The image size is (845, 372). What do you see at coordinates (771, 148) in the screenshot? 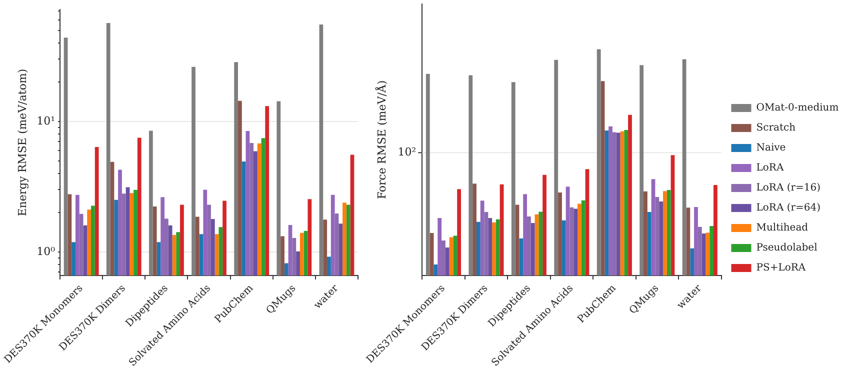
I see `legend-label: Naive` at bounding box center [771, 148].